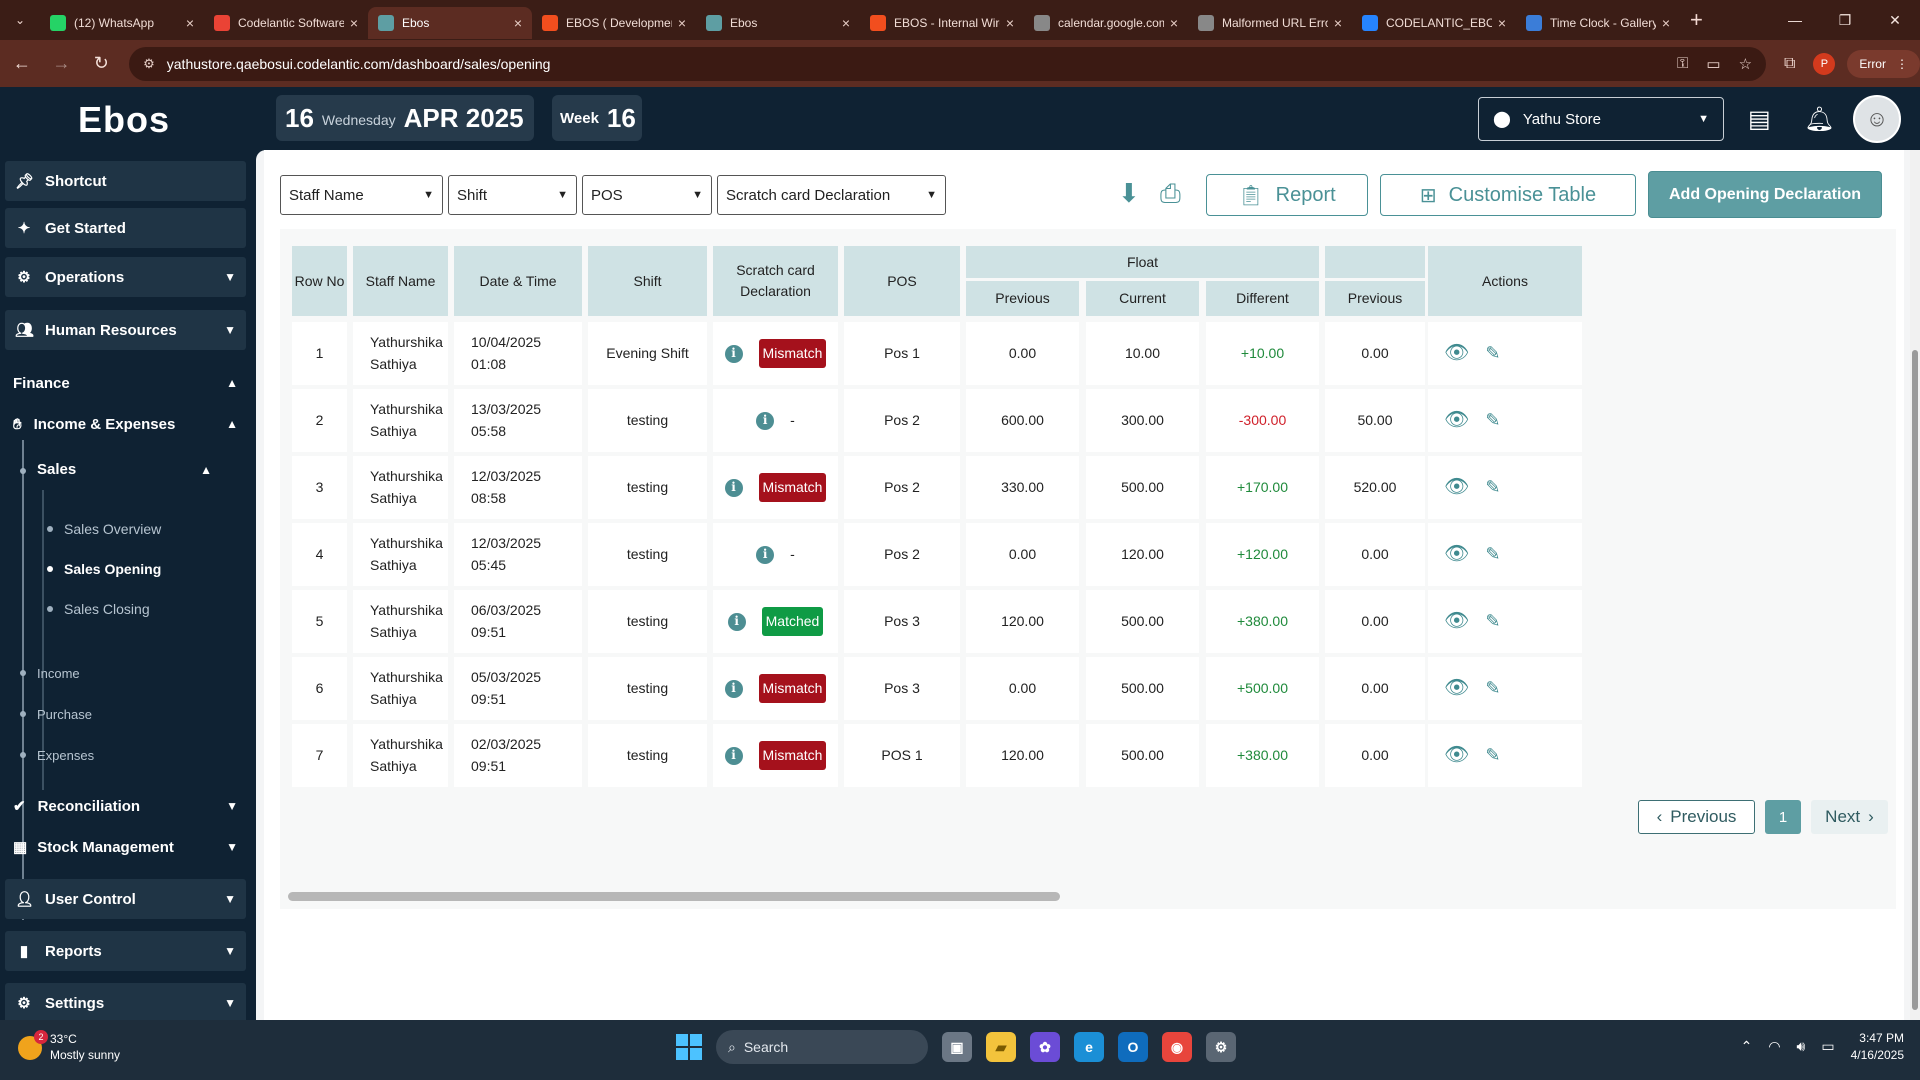 Image resolution: width=1920 pixels, height=1080 pixels. I want to click on previous-page-button: ‹ Previous, so click(1696, 817).